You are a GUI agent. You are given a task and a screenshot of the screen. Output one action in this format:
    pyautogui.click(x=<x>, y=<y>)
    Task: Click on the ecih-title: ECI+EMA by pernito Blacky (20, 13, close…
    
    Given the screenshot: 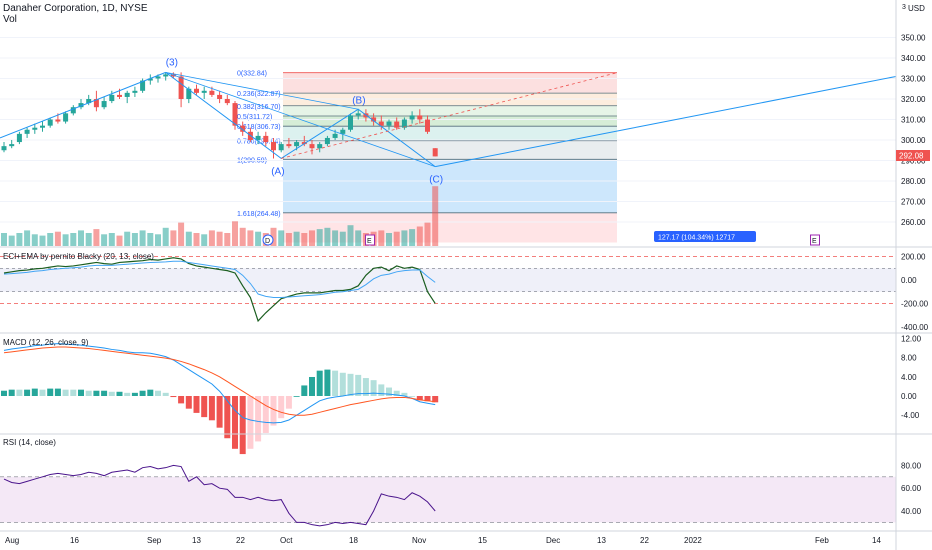 What is the action you would take?
    pyautogui.click(x=78, y=256)
    